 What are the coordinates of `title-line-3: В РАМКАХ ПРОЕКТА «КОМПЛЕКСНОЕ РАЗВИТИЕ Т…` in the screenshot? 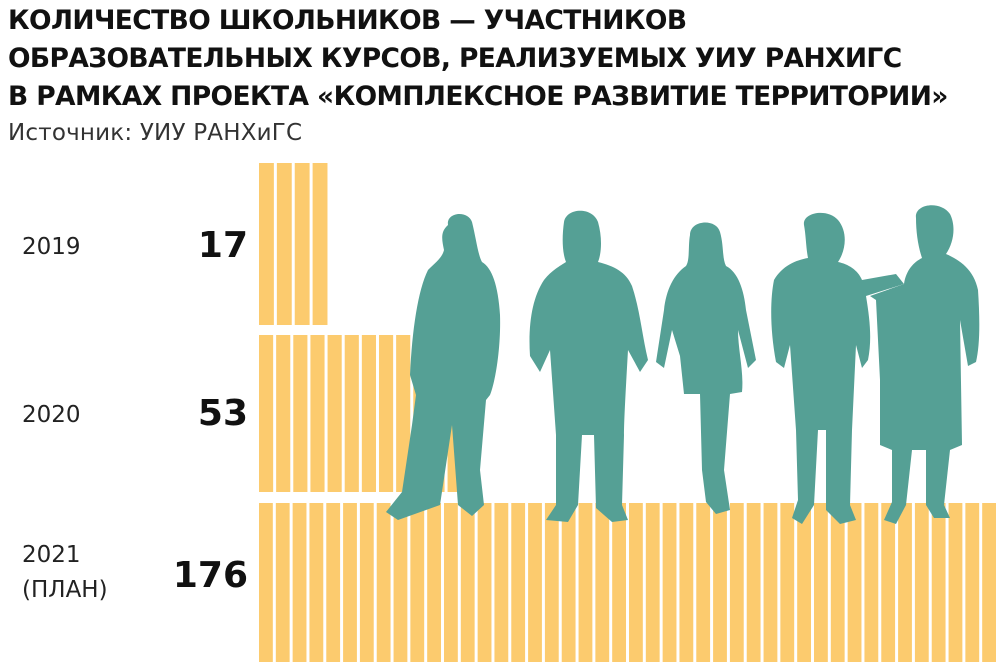 It's located at (478, 96).